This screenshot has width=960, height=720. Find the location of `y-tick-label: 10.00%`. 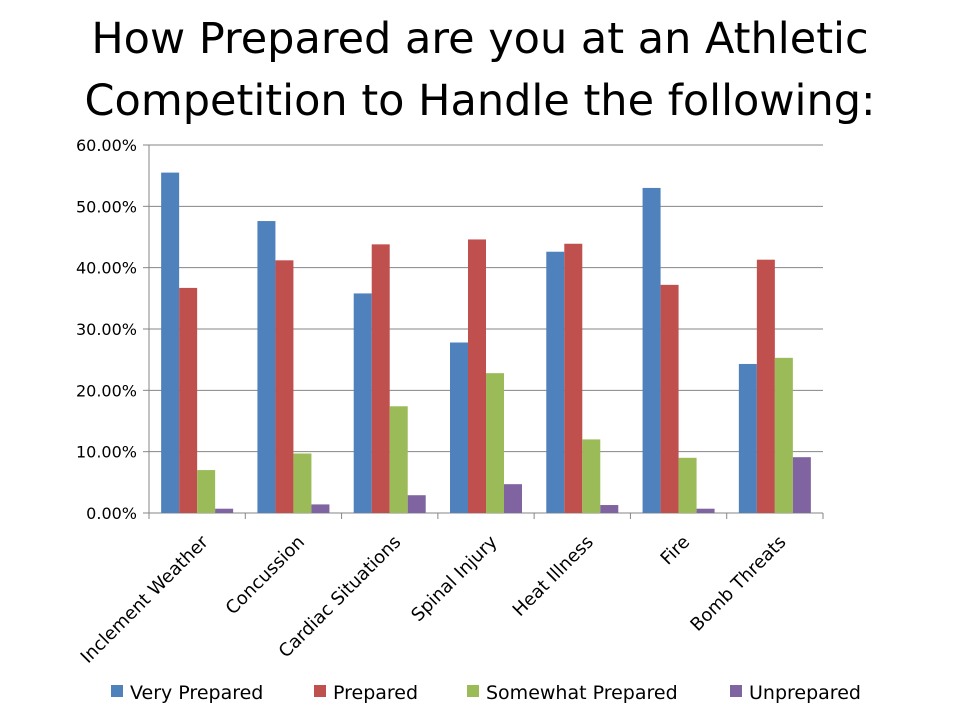

y-tick-label: 10.00% is located at coordinates (106, 452).